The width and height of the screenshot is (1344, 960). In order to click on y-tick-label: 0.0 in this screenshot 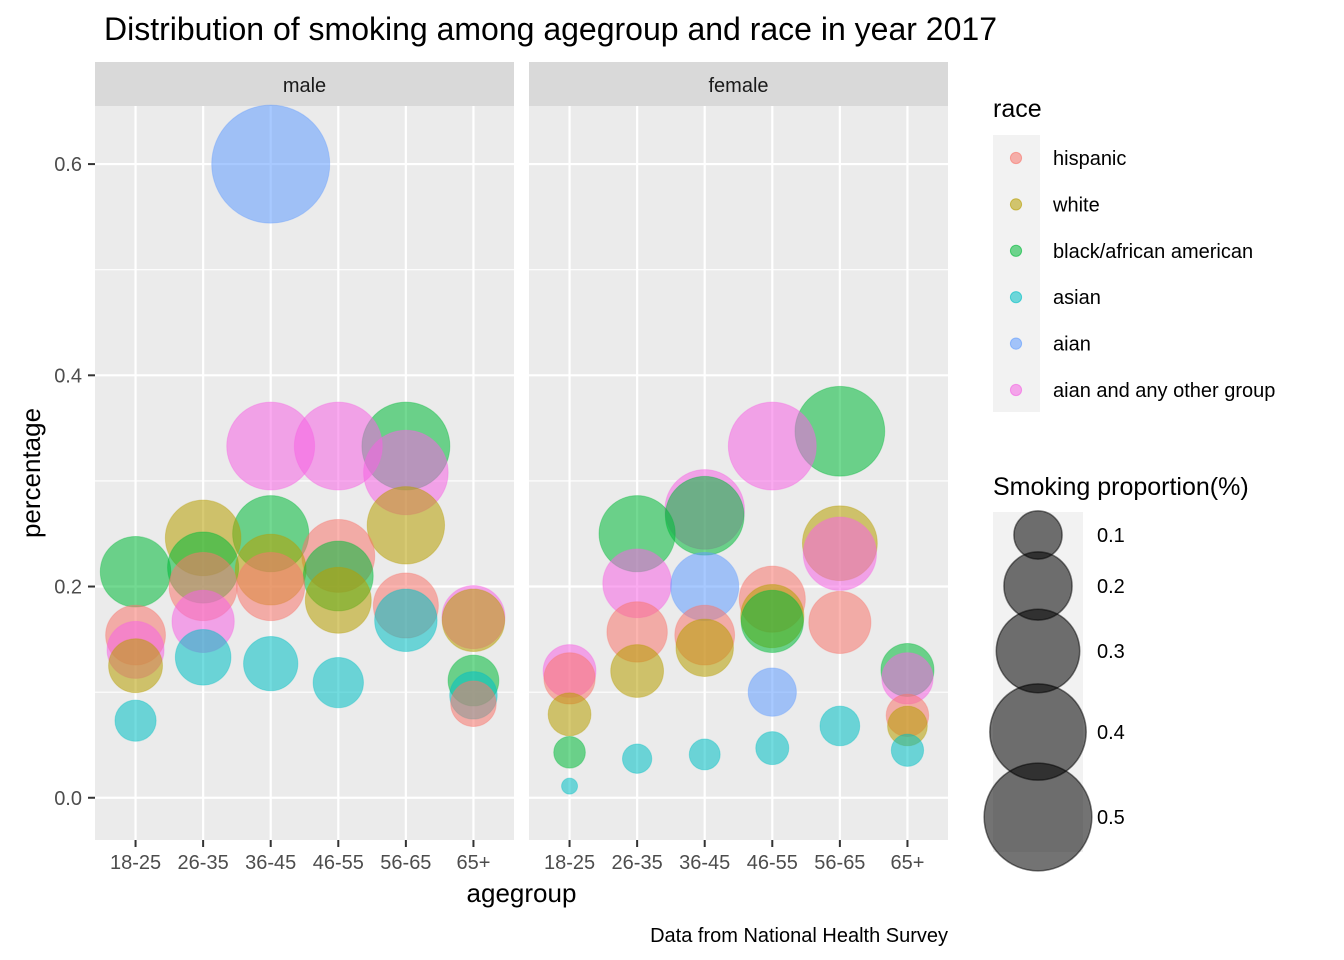, I will do `click(68, 799)`.